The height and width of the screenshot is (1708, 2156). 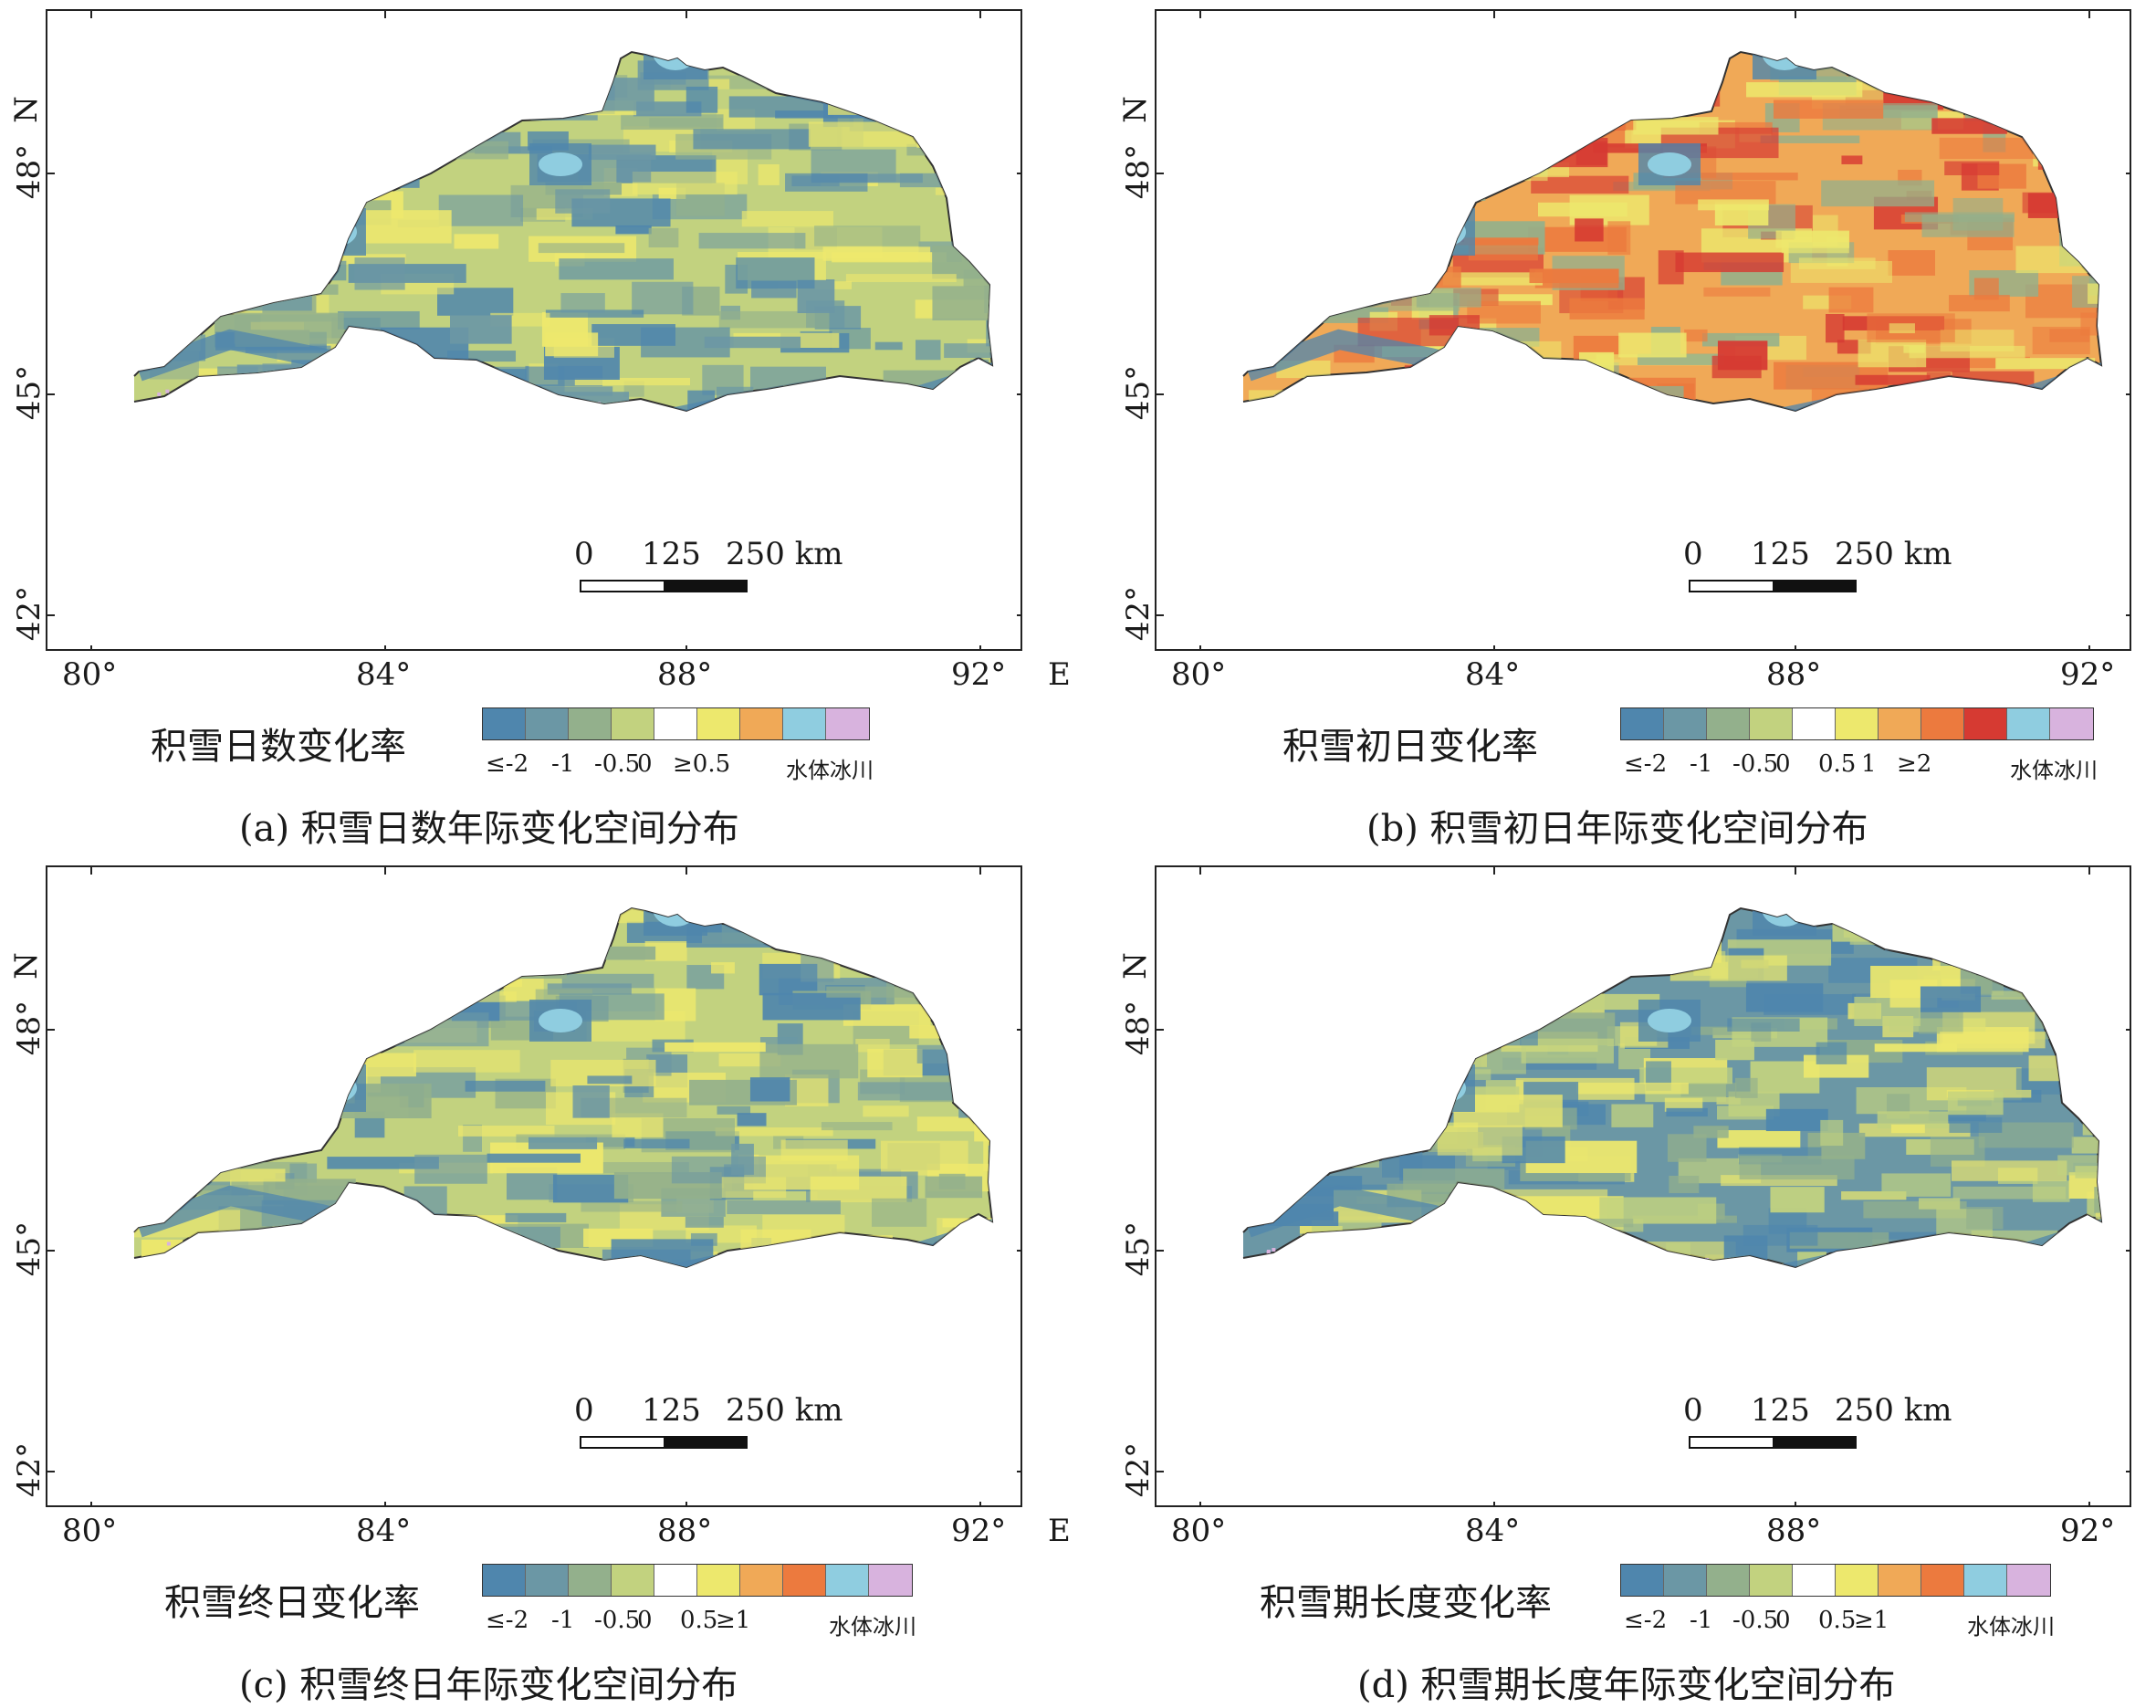 What do you see at coordinates (292, 1603) in the screenshot?
I see `legend-title: 积雪终日变化率` at bounding box center [292, 1603].